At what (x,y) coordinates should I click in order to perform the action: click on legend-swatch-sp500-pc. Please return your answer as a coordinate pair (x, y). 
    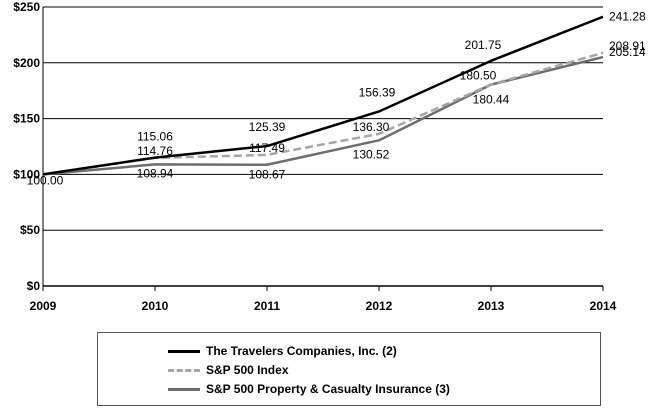
    Looking at the image, I should click on (184, 389).